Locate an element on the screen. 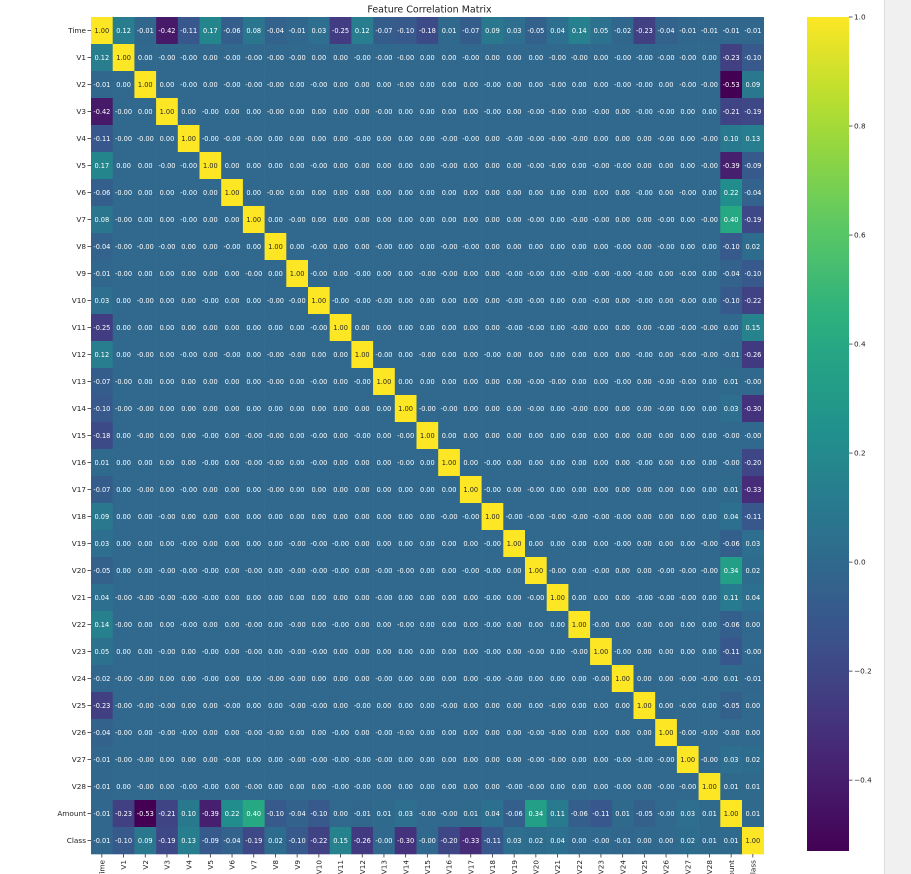 This screenshot has height=874, width=911. cell-v8-v23 is located at coordinates (601, 247).